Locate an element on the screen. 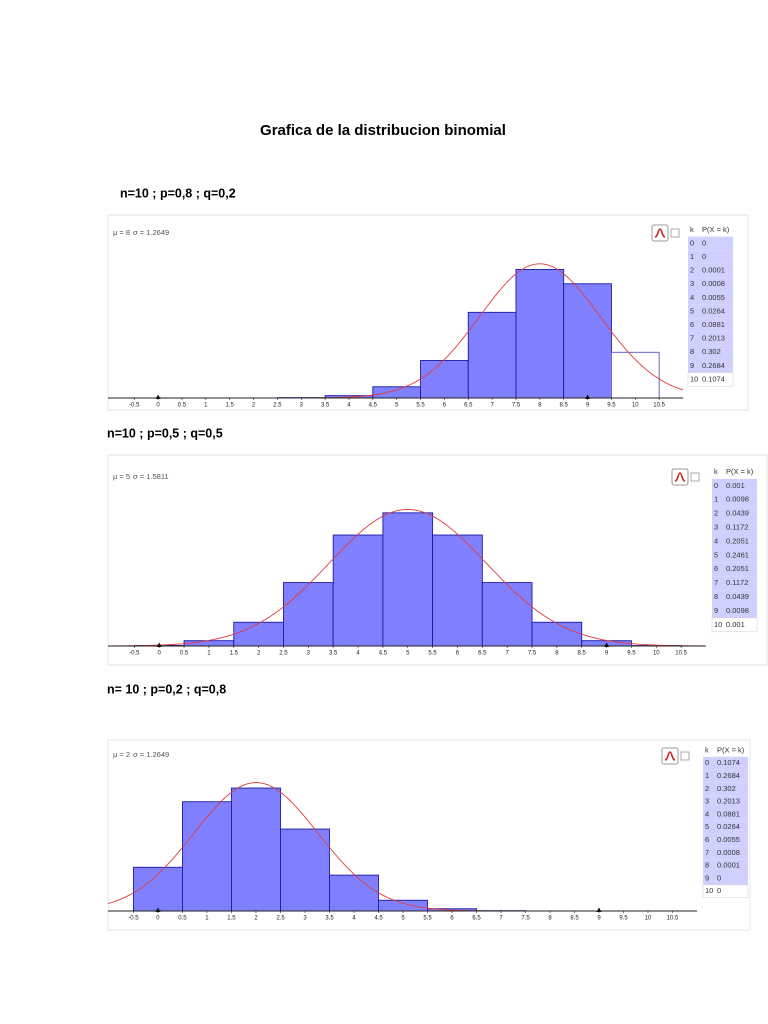  table-probability: 0.2013 is located at coordinates (728, 801).